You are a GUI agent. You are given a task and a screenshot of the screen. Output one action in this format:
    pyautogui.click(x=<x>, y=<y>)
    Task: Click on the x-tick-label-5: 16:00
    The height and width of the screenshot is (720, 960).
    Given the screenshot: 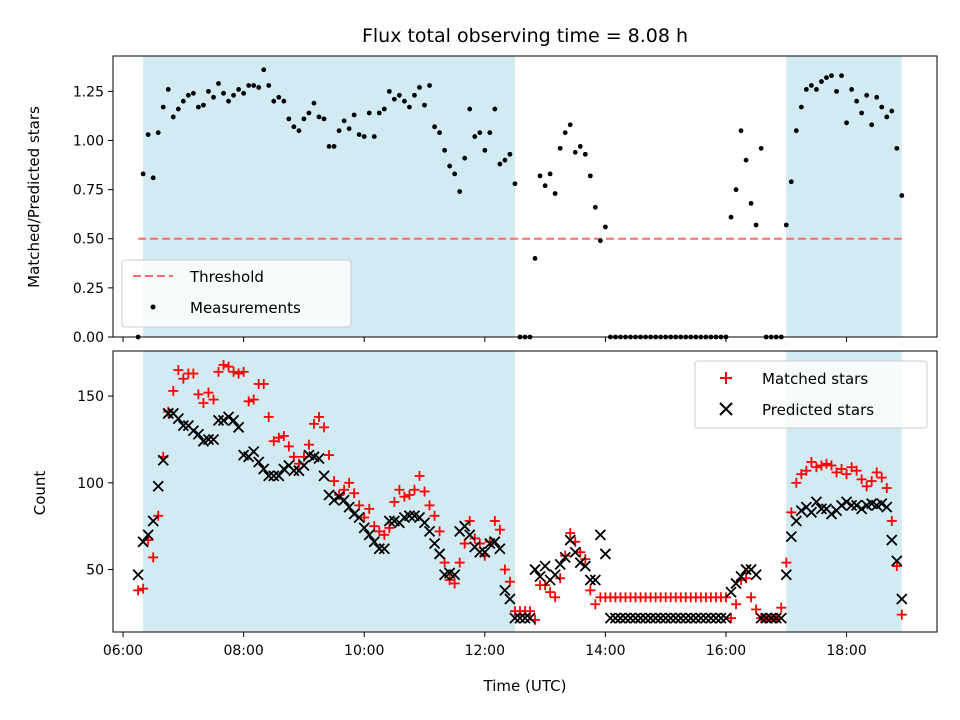 What is the action you would take?
    pyautogui.click(x=726, y=651)
    